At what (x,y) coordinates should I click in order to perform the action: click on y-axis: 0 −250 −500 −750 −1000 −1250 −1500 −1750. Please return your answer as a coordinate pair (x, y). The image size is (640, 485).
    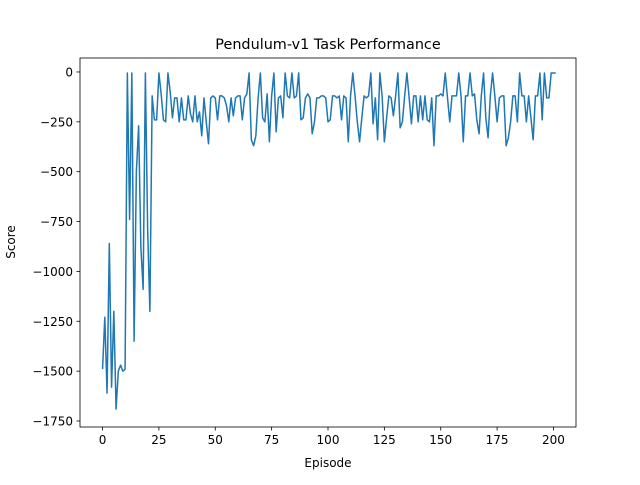
    Looking at the image, I should click on (56, 247).